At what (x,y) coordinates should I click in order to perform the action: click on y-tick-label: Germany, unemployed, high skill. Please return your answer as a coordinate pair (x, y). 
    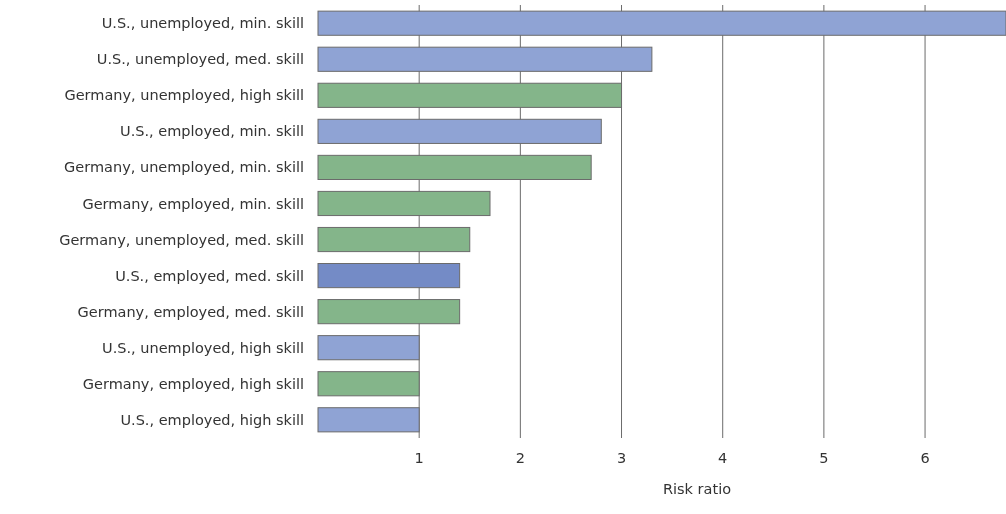
    Looking at the image, I should click on (184, 95).